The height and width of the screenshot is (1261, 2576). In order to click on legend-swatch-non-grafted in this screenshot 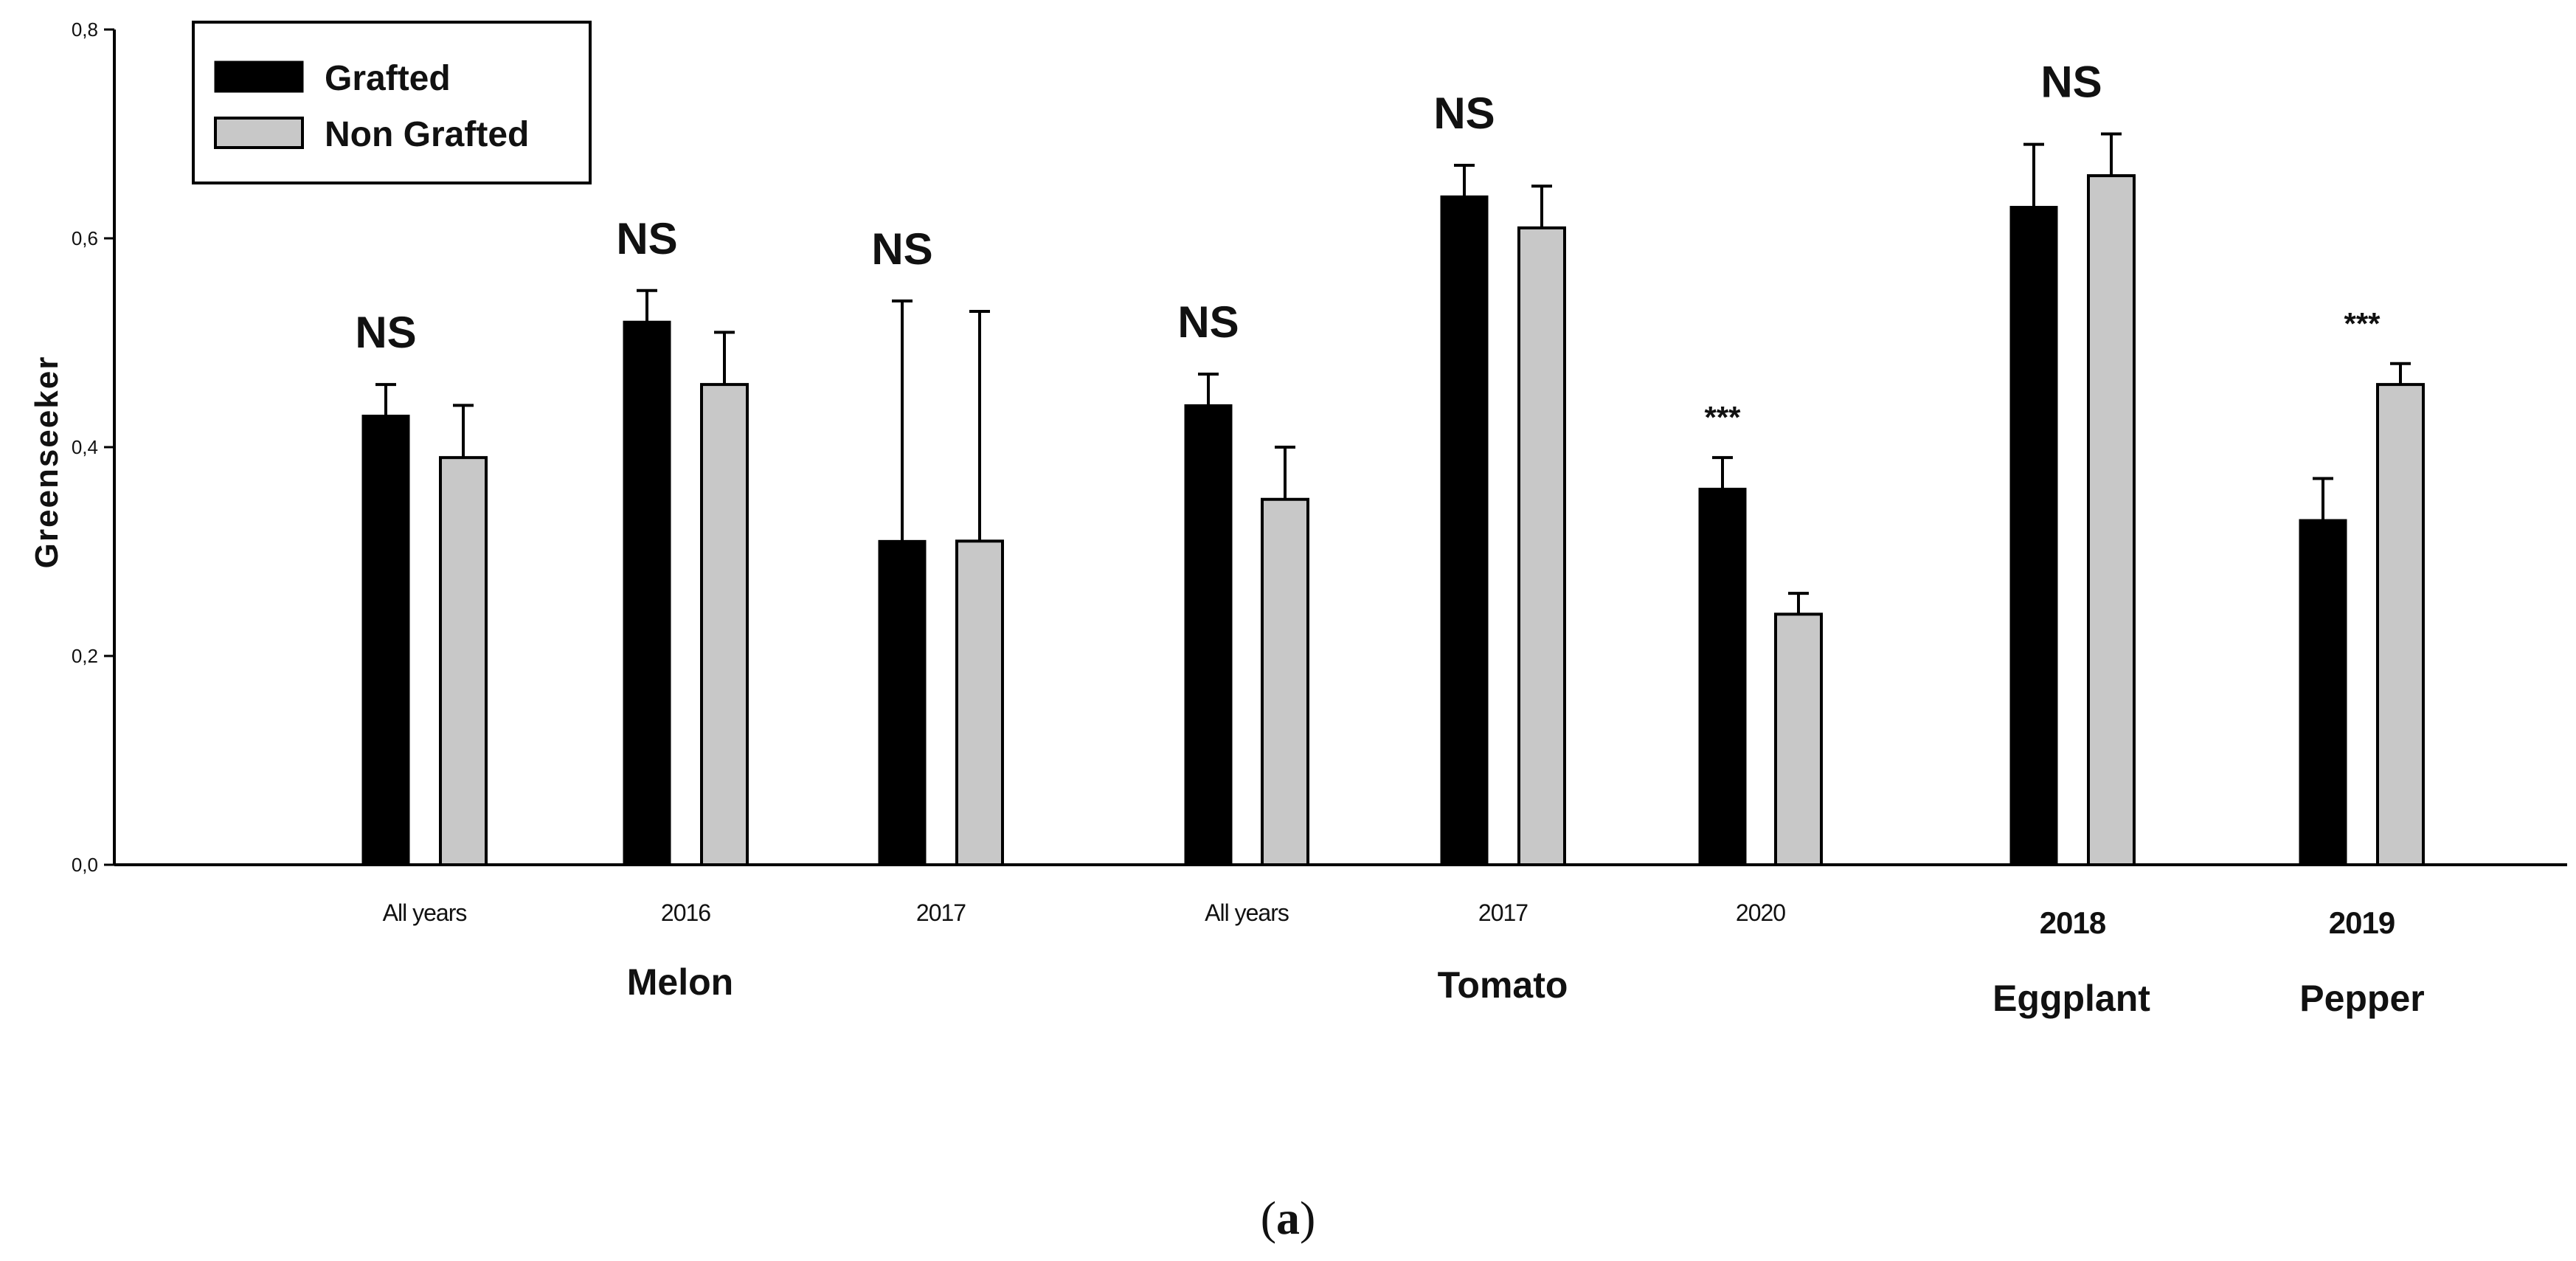, I will do `click(259, 133)`.